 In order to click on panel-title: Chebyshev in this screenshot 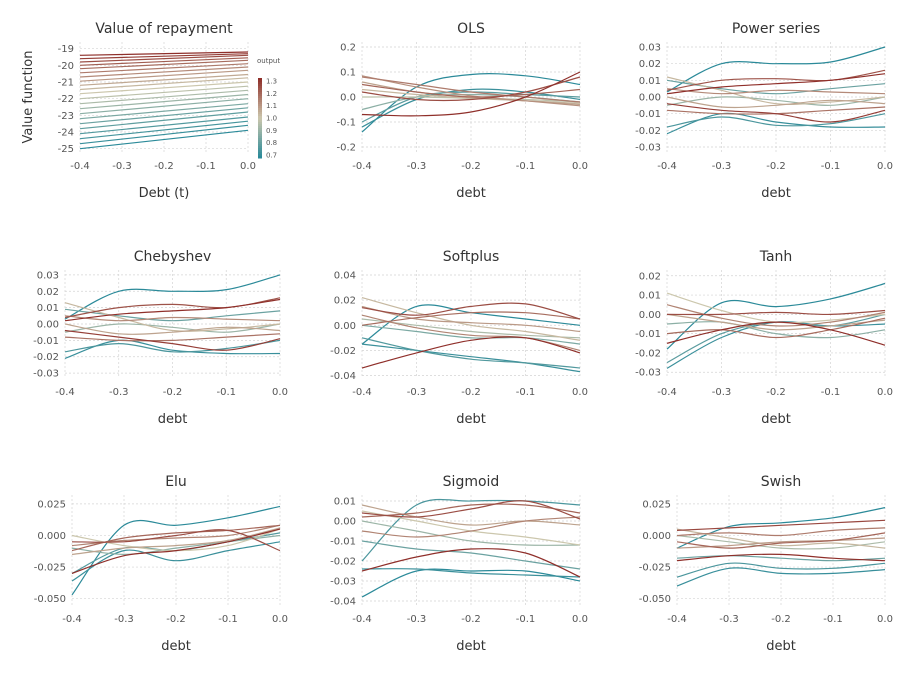, I will do `click(173, 257)`.